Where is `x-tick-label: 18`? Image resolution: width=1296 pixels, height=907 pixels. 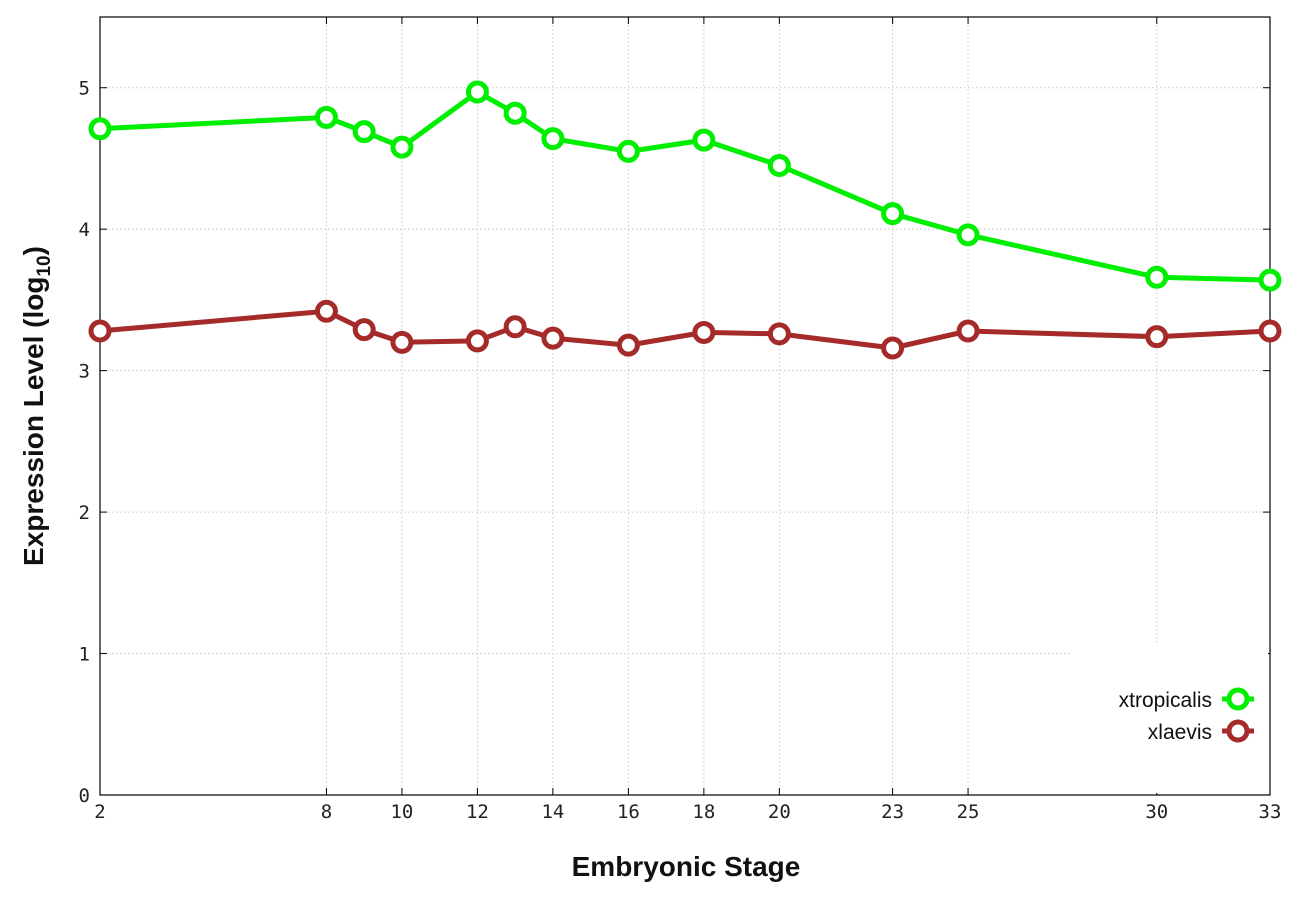
x-tick-label: 18 is located at coordinates (703, 812).